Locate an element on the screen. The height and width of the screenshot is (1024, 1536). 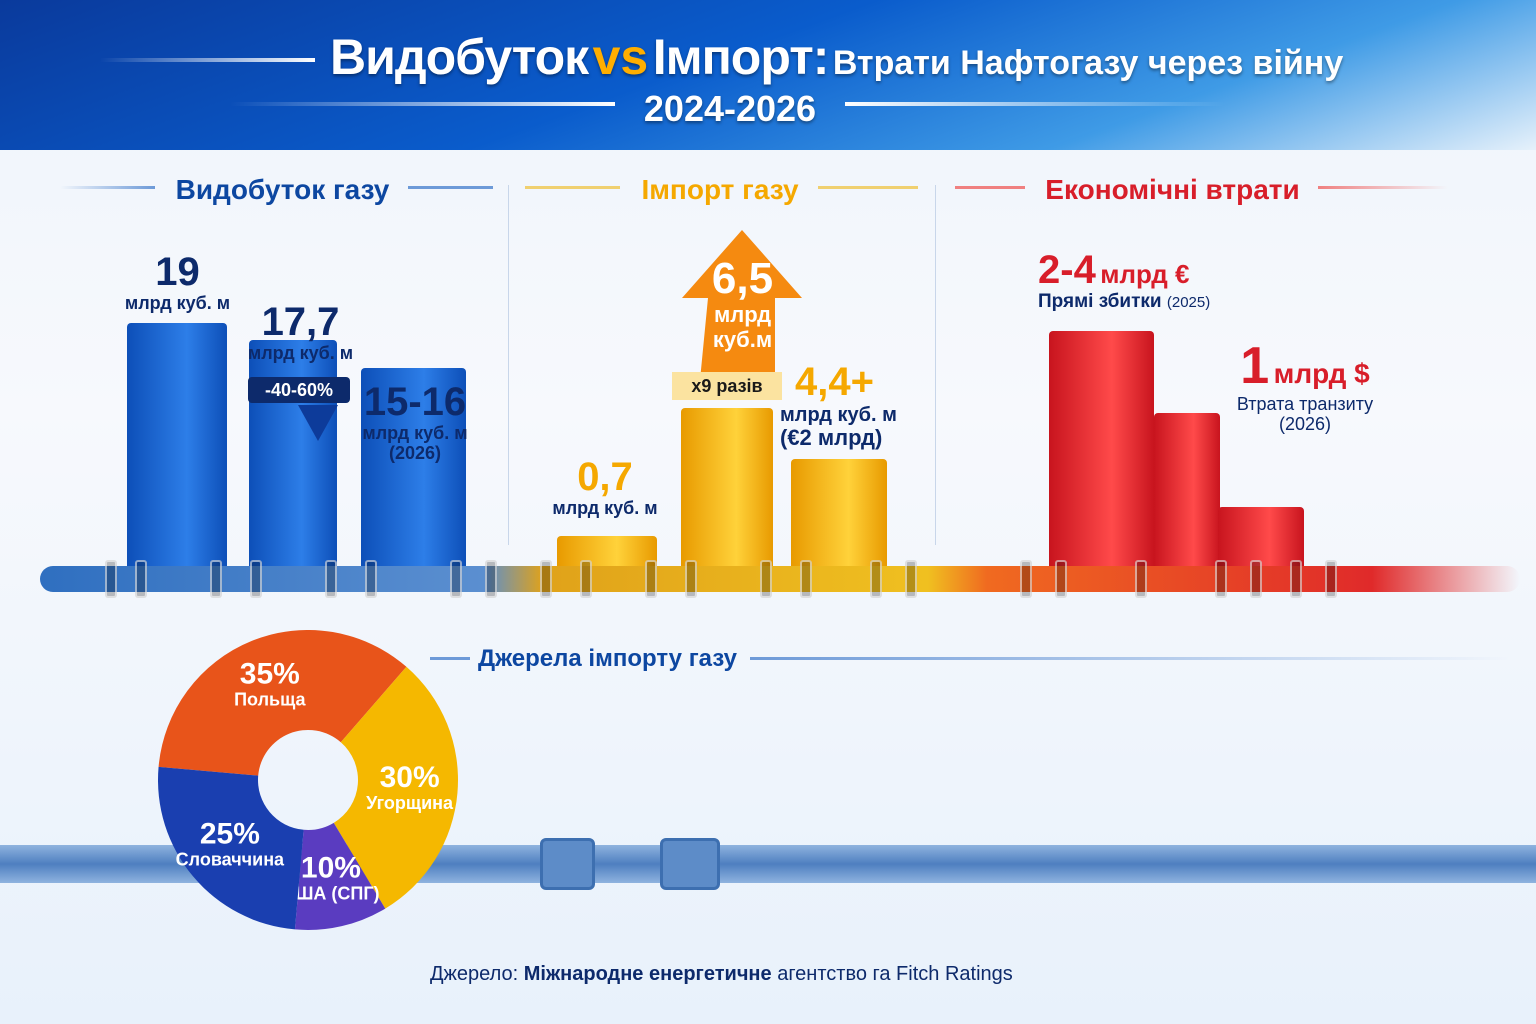
unit-label: млрд € is located at coordinates (1145, 274).